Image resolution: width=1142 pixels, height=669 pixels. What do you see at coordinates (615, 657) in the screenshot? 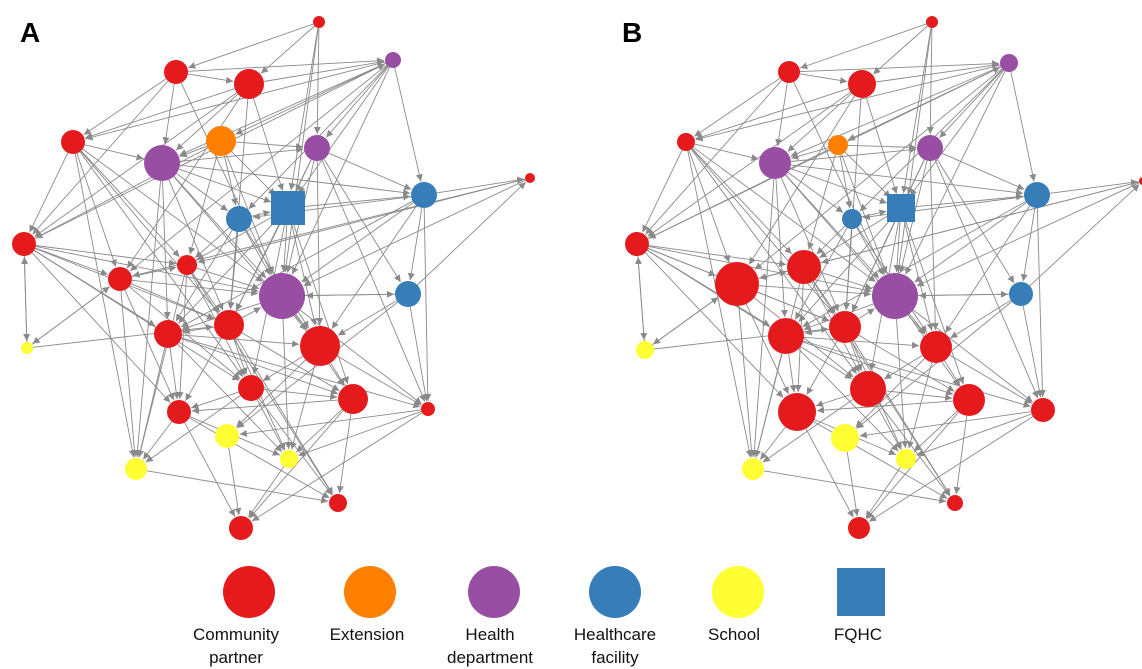
I see `legend-label-healthcare-facility-line2: facility` at bounding box center [615, 657].